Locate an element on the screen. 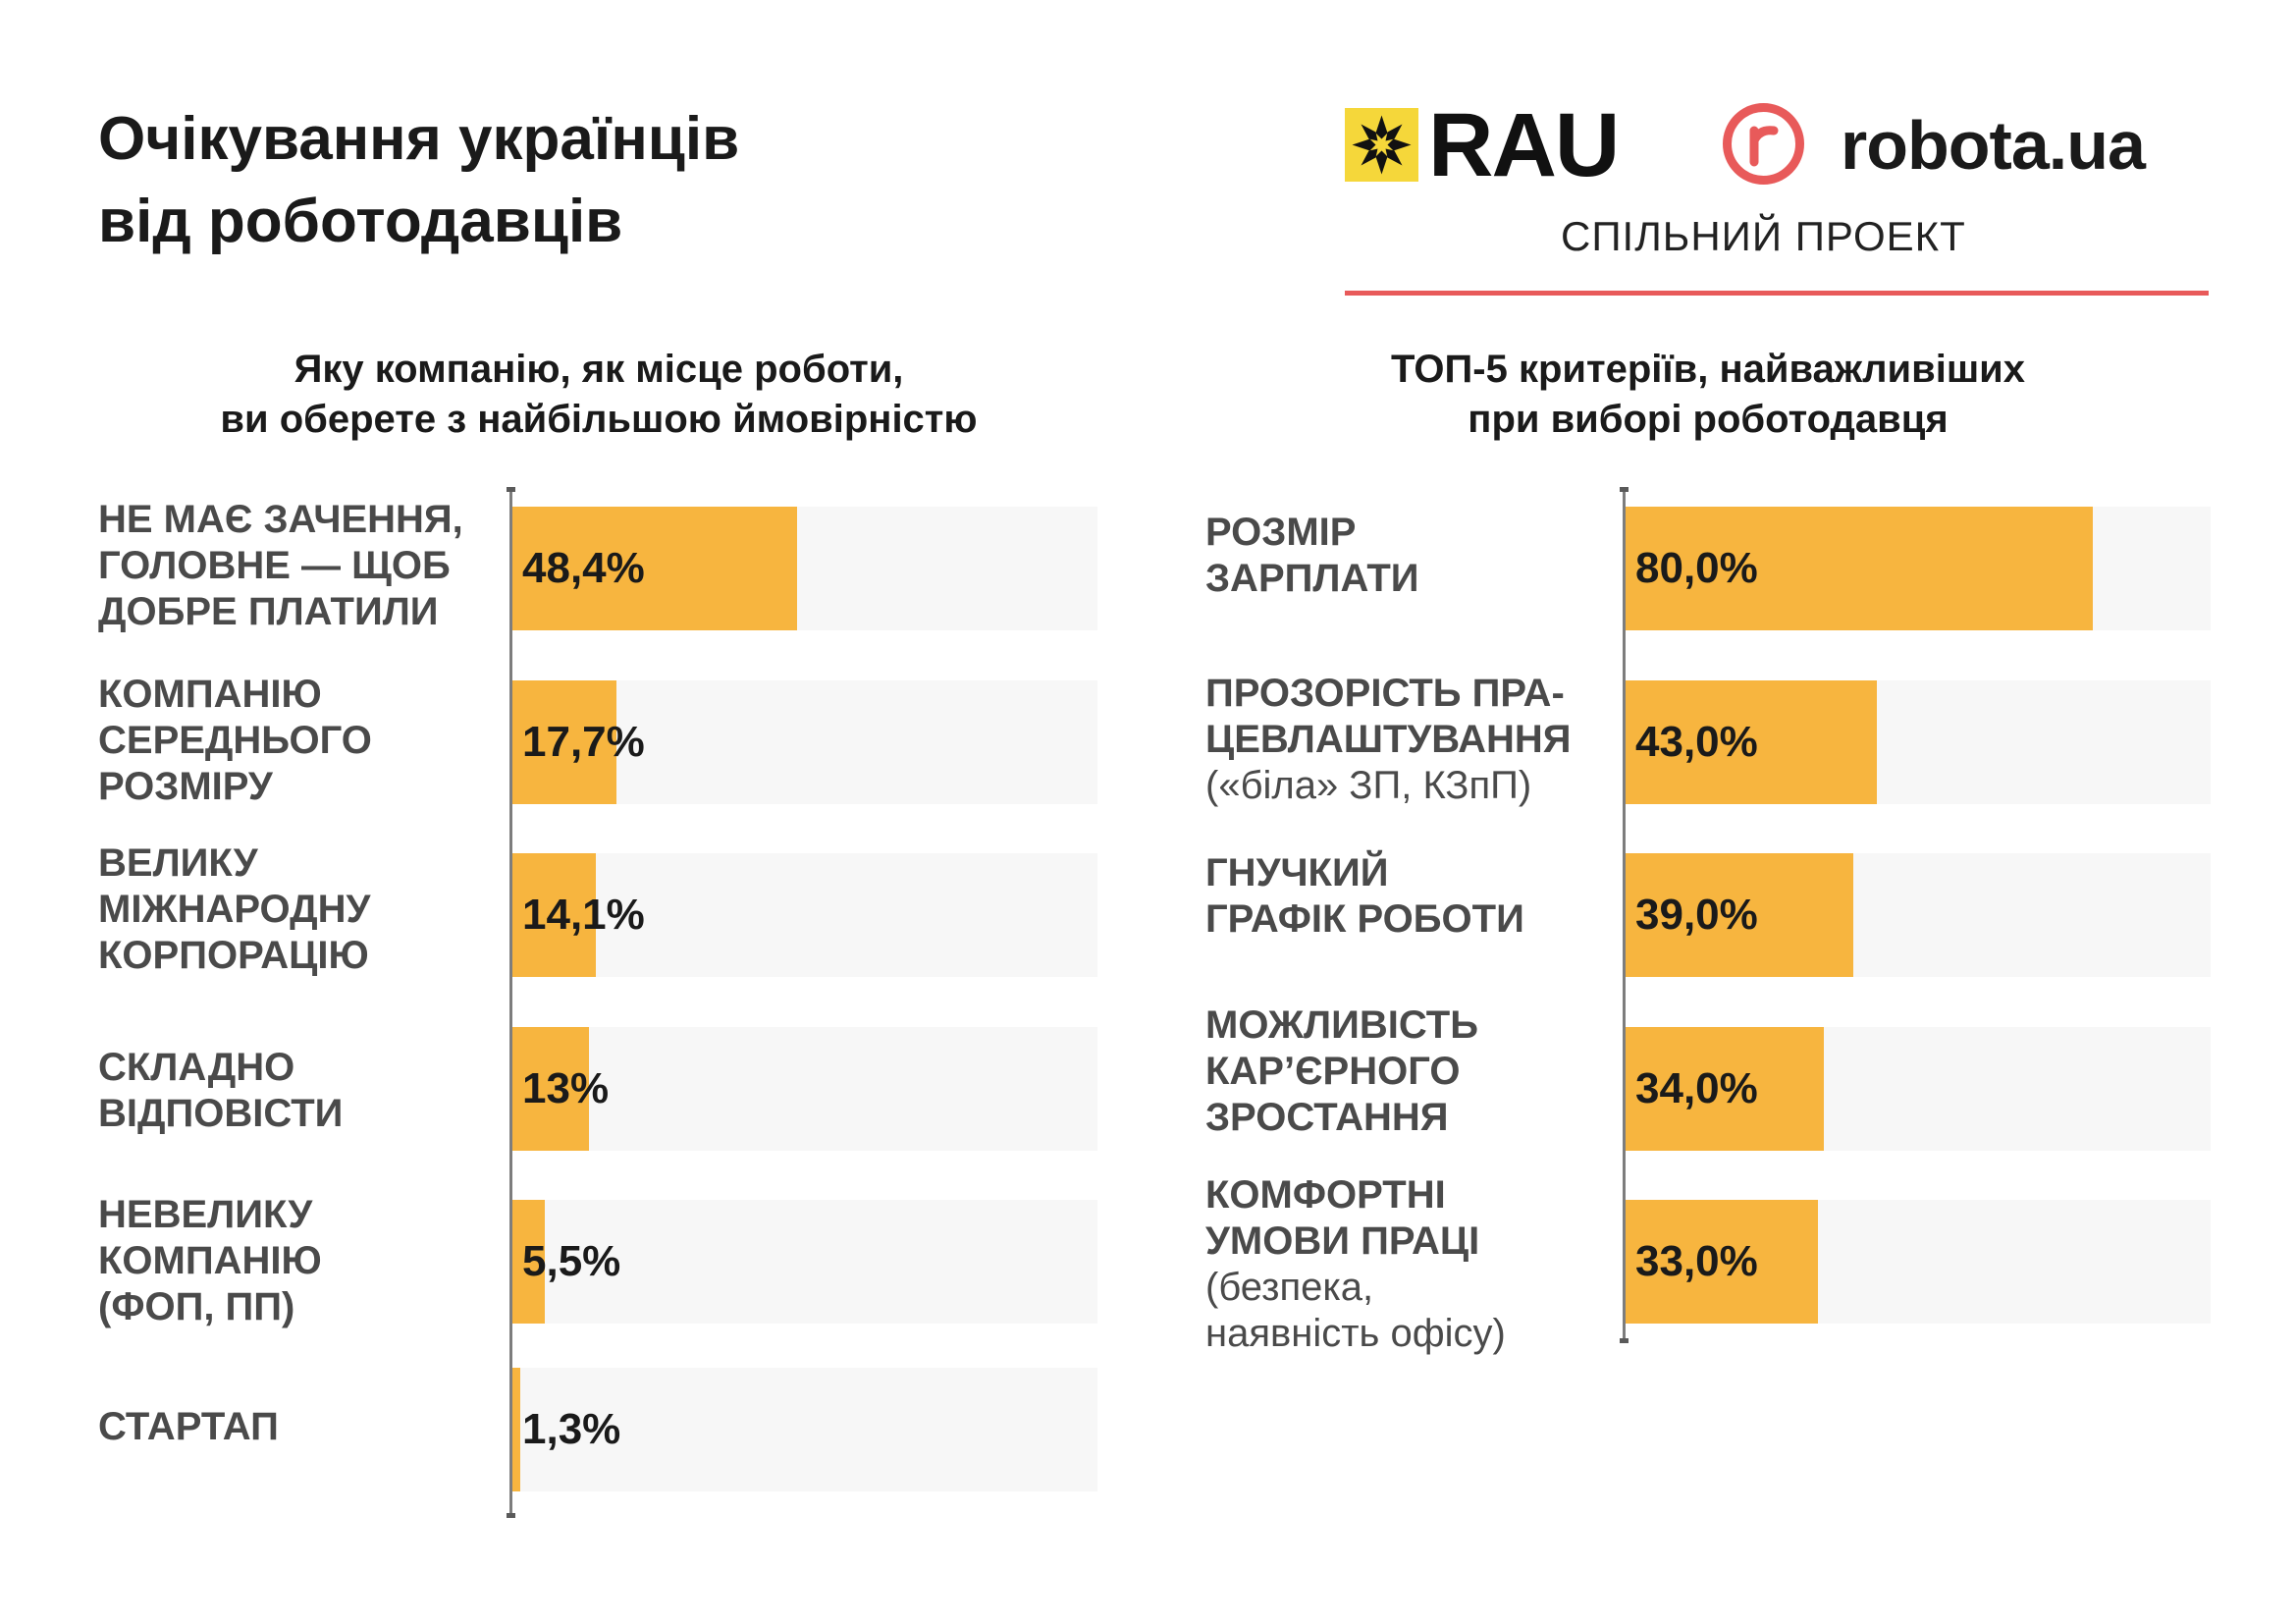 The width and height of the screenshot is (2296, 1624). category-label: ВЕЛИКУ МІЖНАРОДНУ КОРПОРАЦІЮ is located at coordinates (234, 909).